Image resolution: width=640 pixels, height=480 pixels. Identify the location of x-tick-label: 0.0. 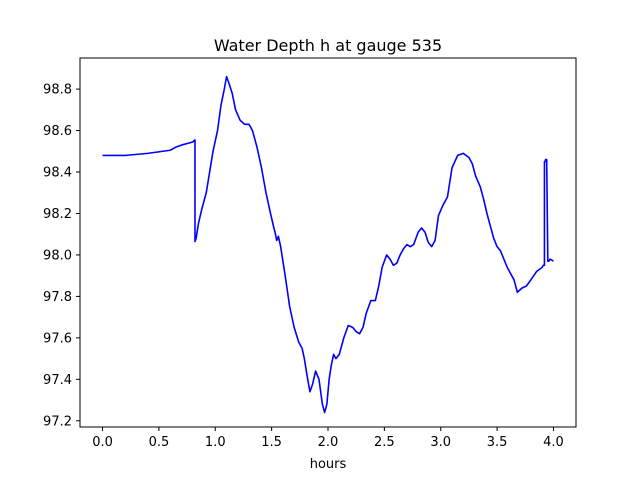
(102, 442).